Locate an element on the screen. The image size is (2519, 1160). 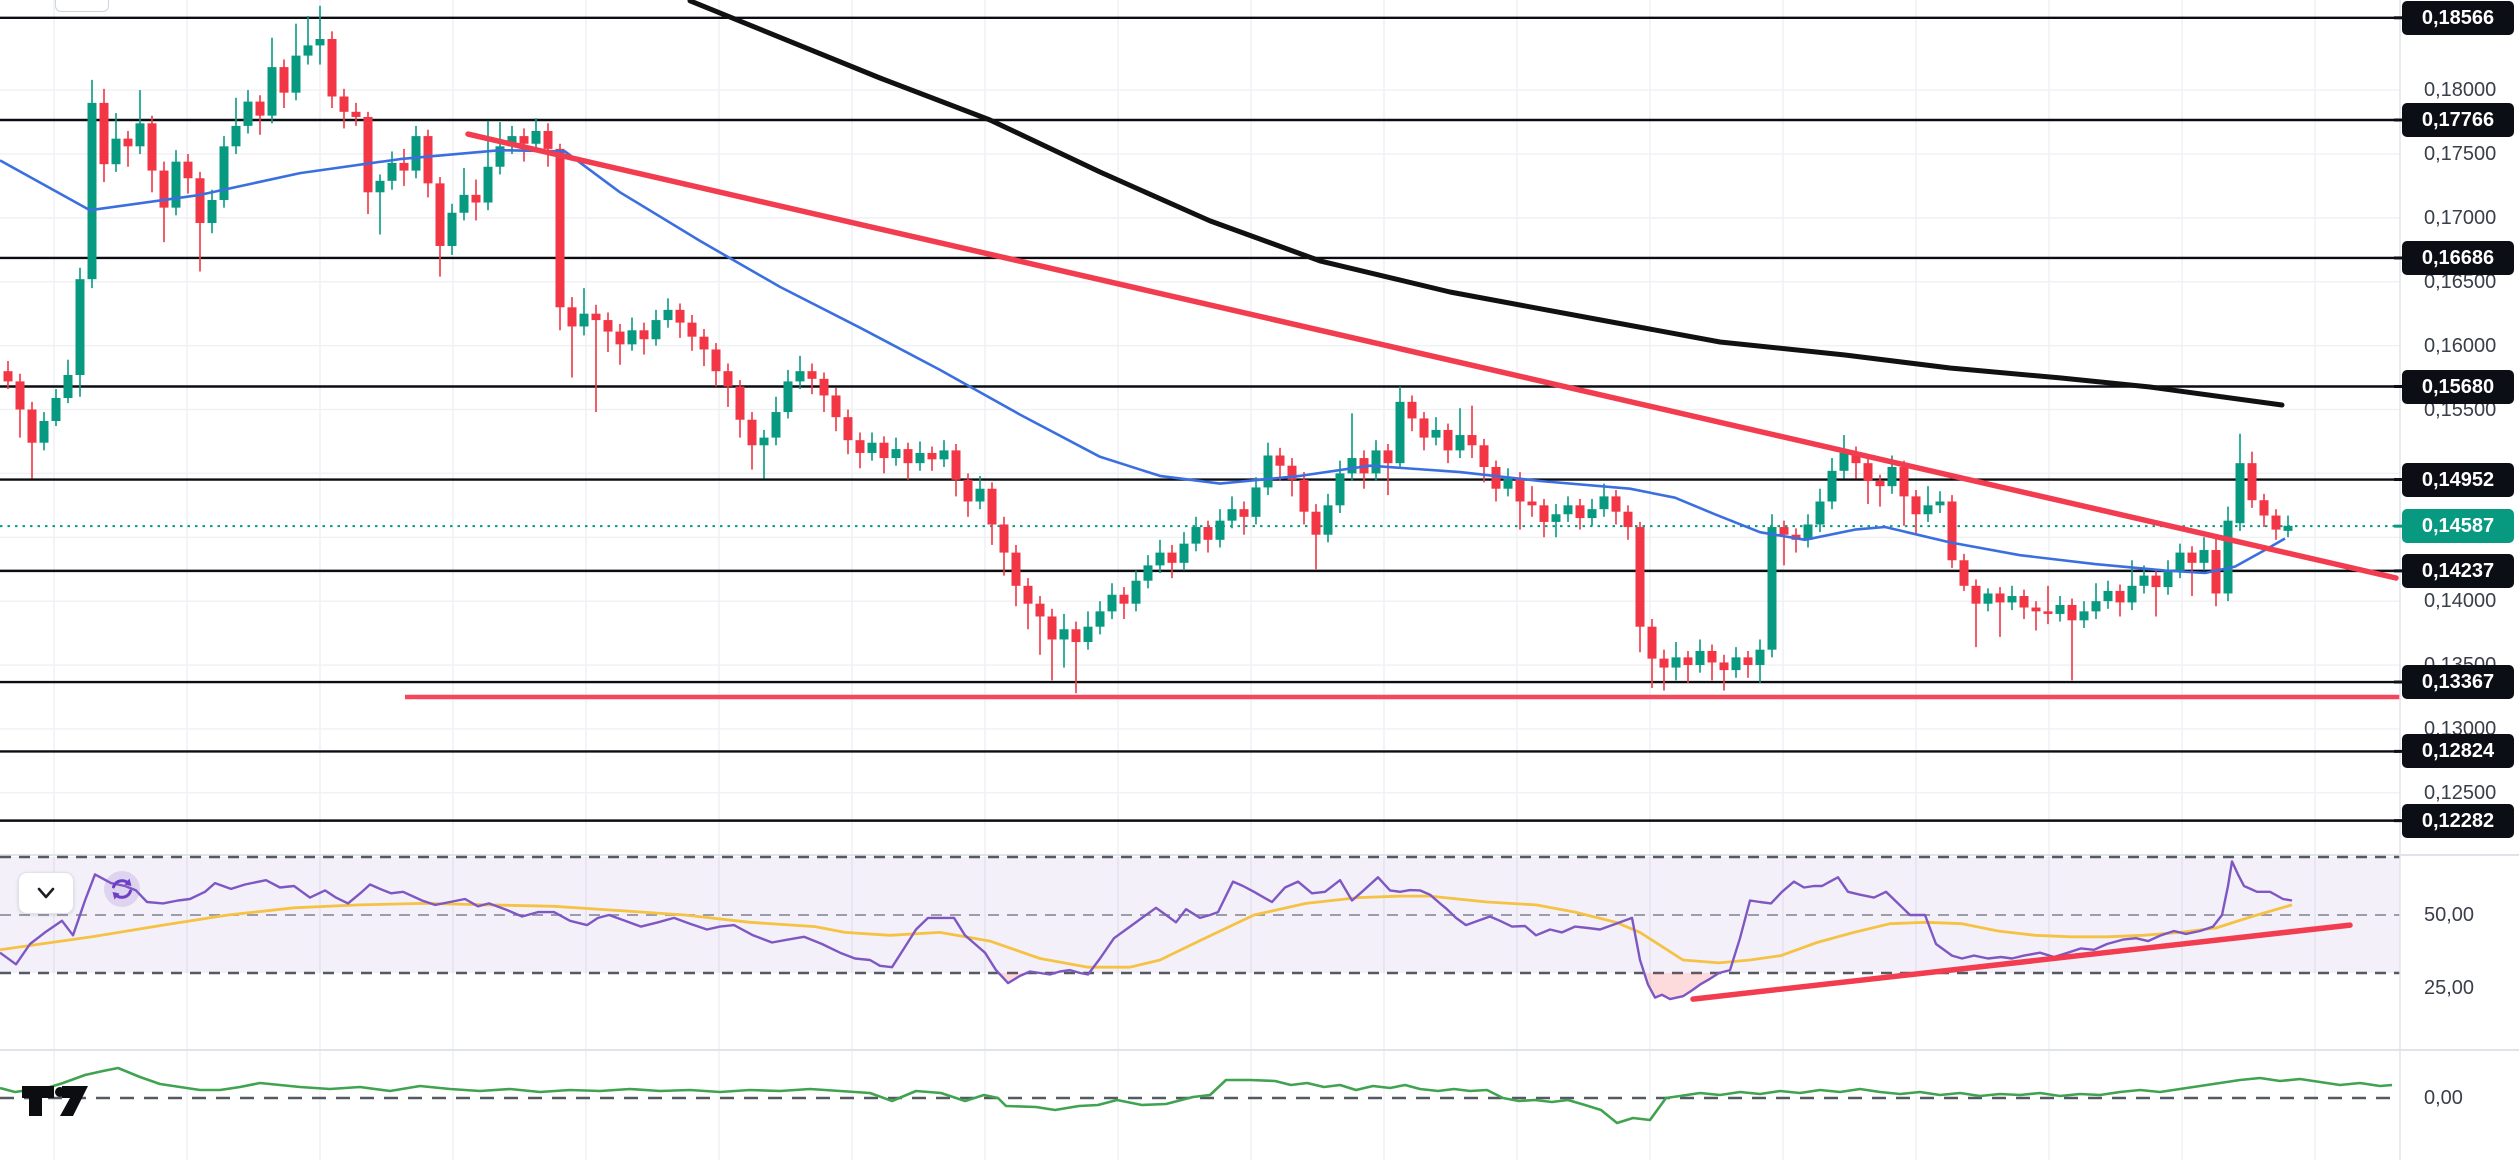
axis-price-label: 0,16000 is located at coordinates (2460, 345).